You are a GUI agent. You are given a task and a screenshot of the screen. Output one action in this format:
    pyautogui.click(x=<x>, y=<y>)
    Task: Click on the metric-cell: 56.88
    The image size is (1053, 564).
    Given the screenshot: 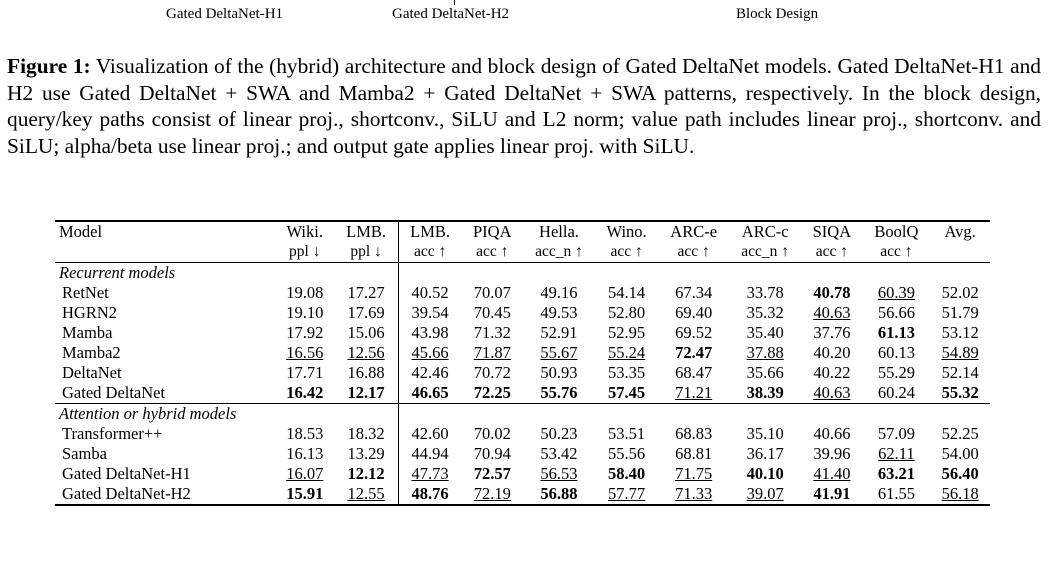 What is the action you would take?
    pyautogui.click(x=559, y=494)
    